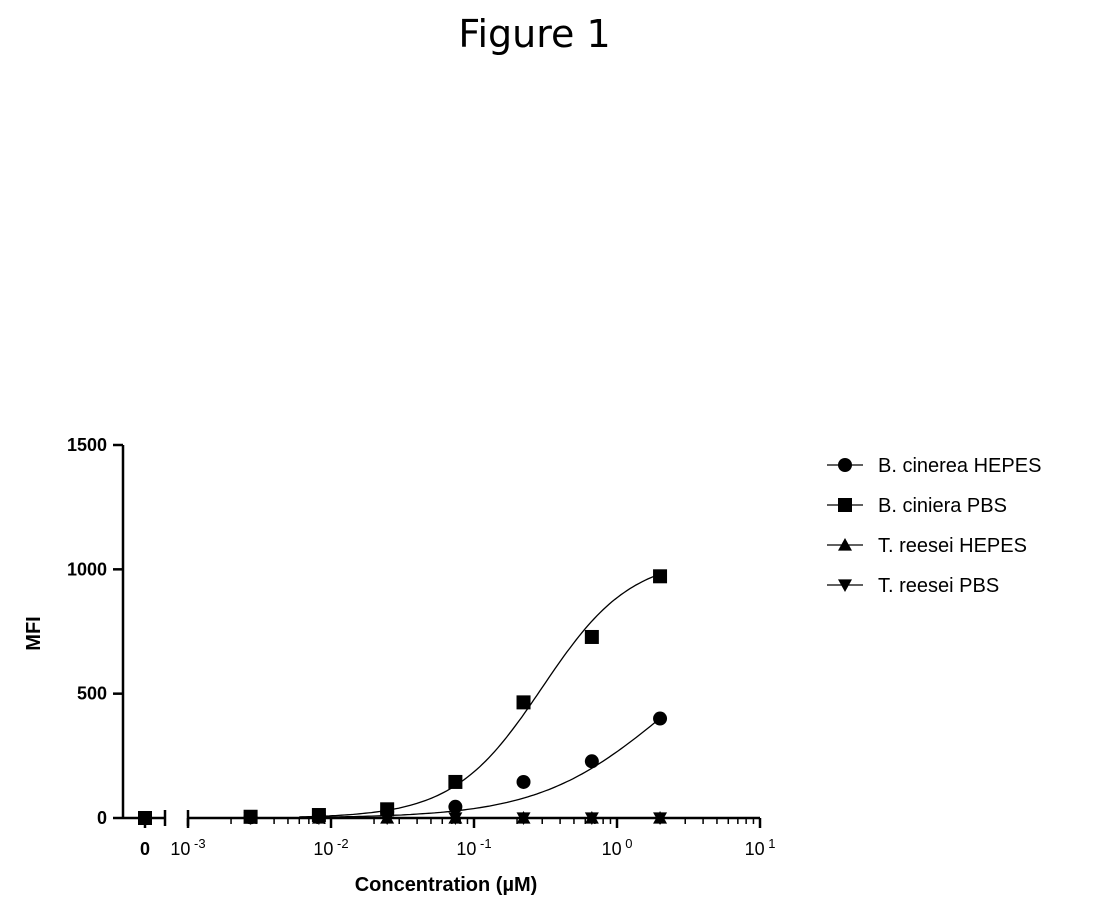  What do you see at coordinates (627, 843) in the screenshot?
I see `x-tick-exponent: 0` at bounding box center [627, 843].